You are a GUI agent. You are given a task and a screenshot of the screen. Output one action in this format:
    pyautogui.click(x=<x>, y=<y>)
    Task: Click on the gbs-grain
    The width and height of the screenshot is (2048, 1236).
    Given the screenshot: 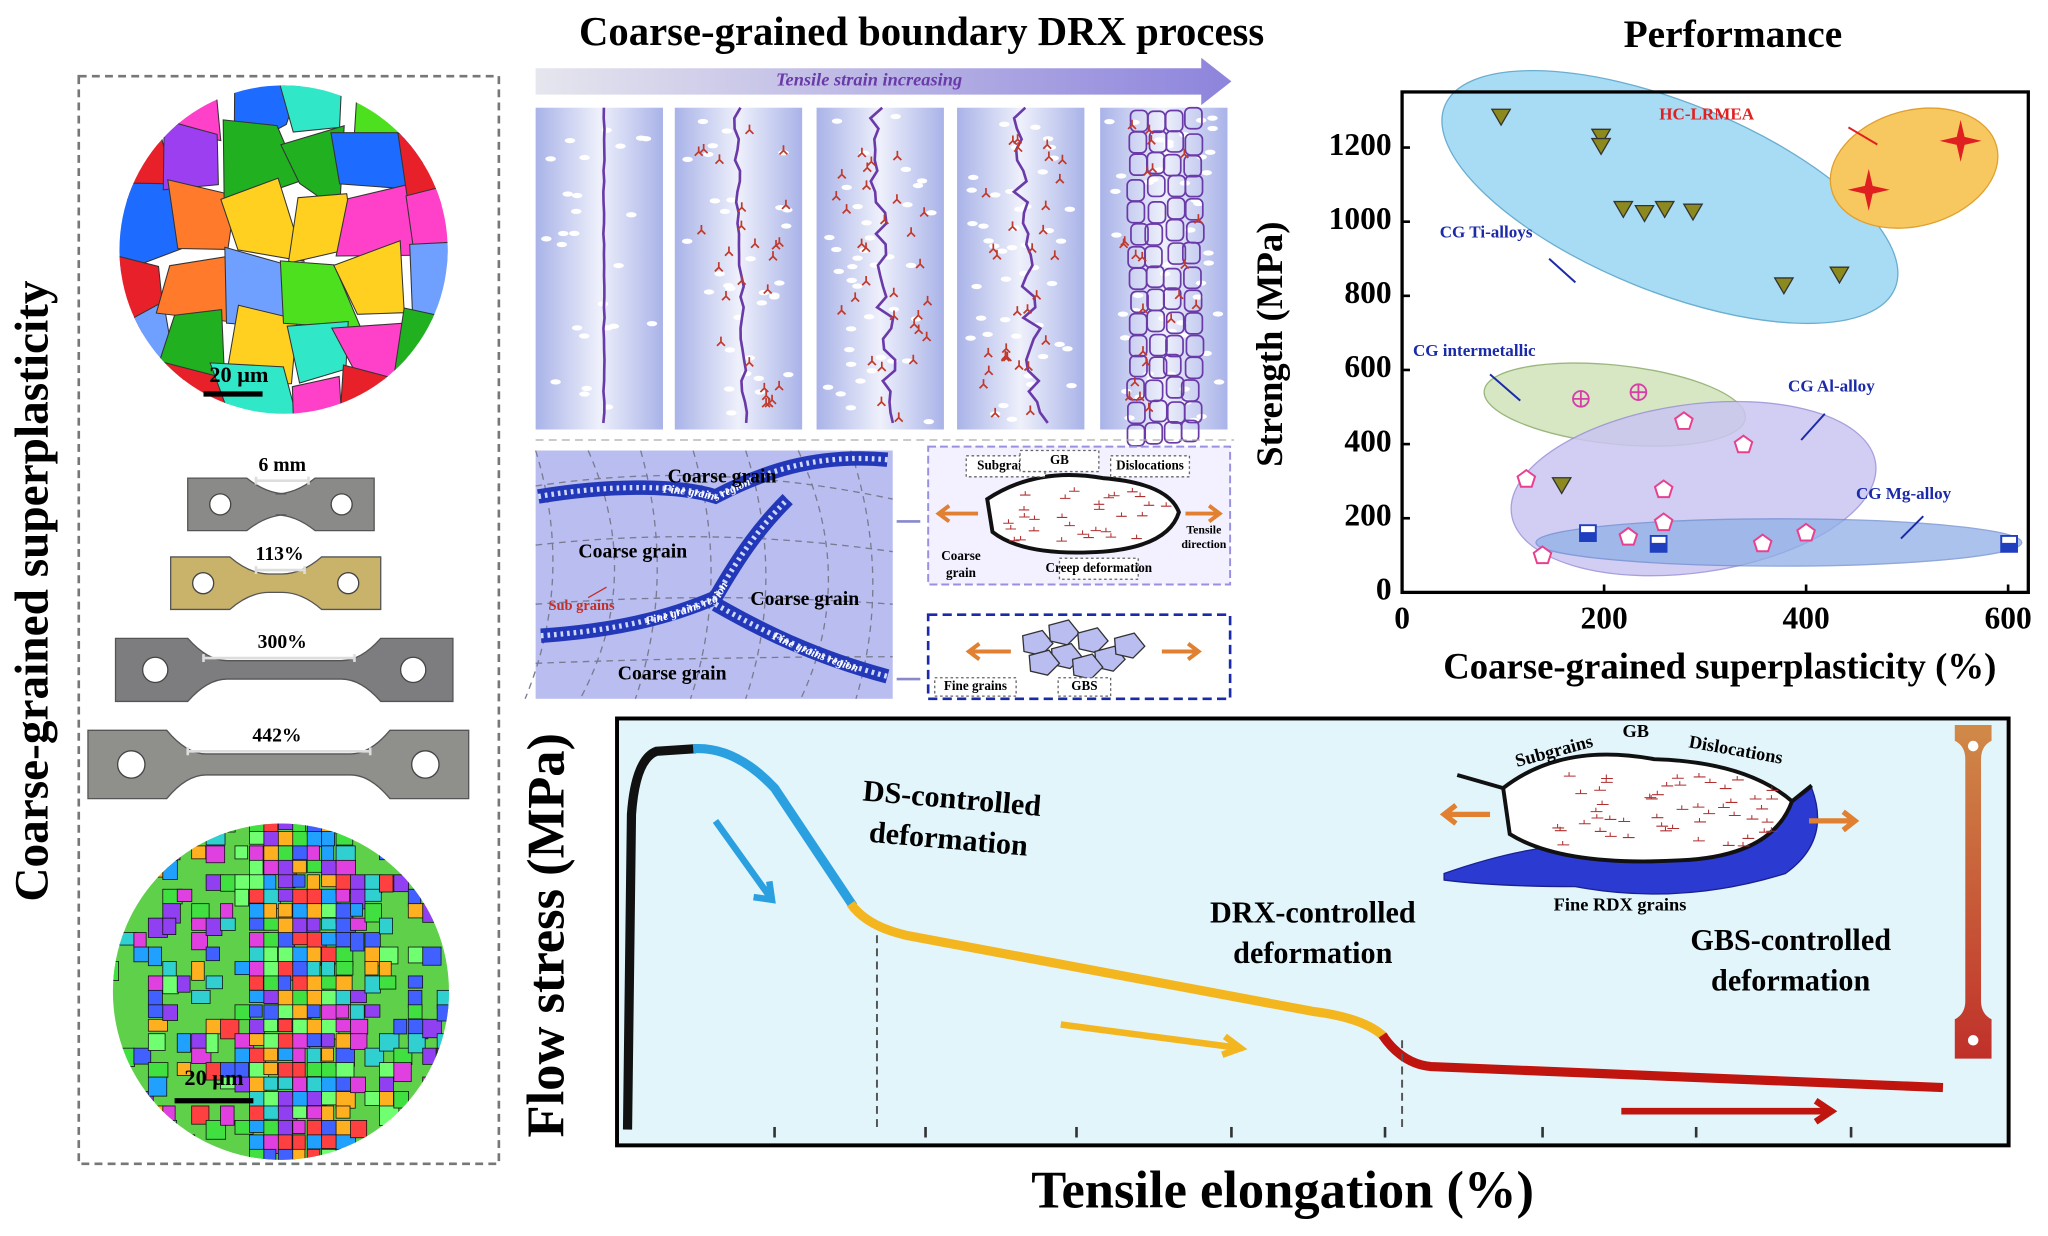 What is the action you would take?
    pyautogui.click(x=1037, y=643)
    